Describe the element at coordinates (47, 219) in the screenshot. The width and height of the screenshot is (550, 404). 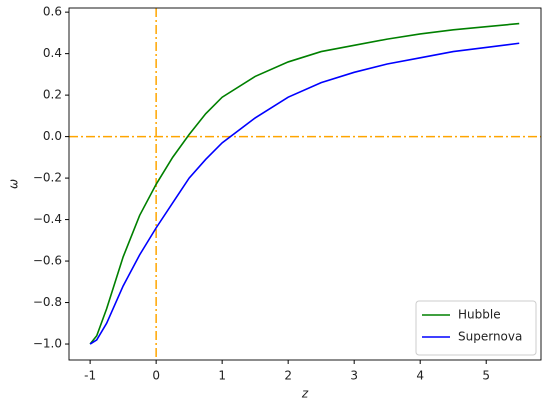
I see `y-tick-label: −0.4` at that location.